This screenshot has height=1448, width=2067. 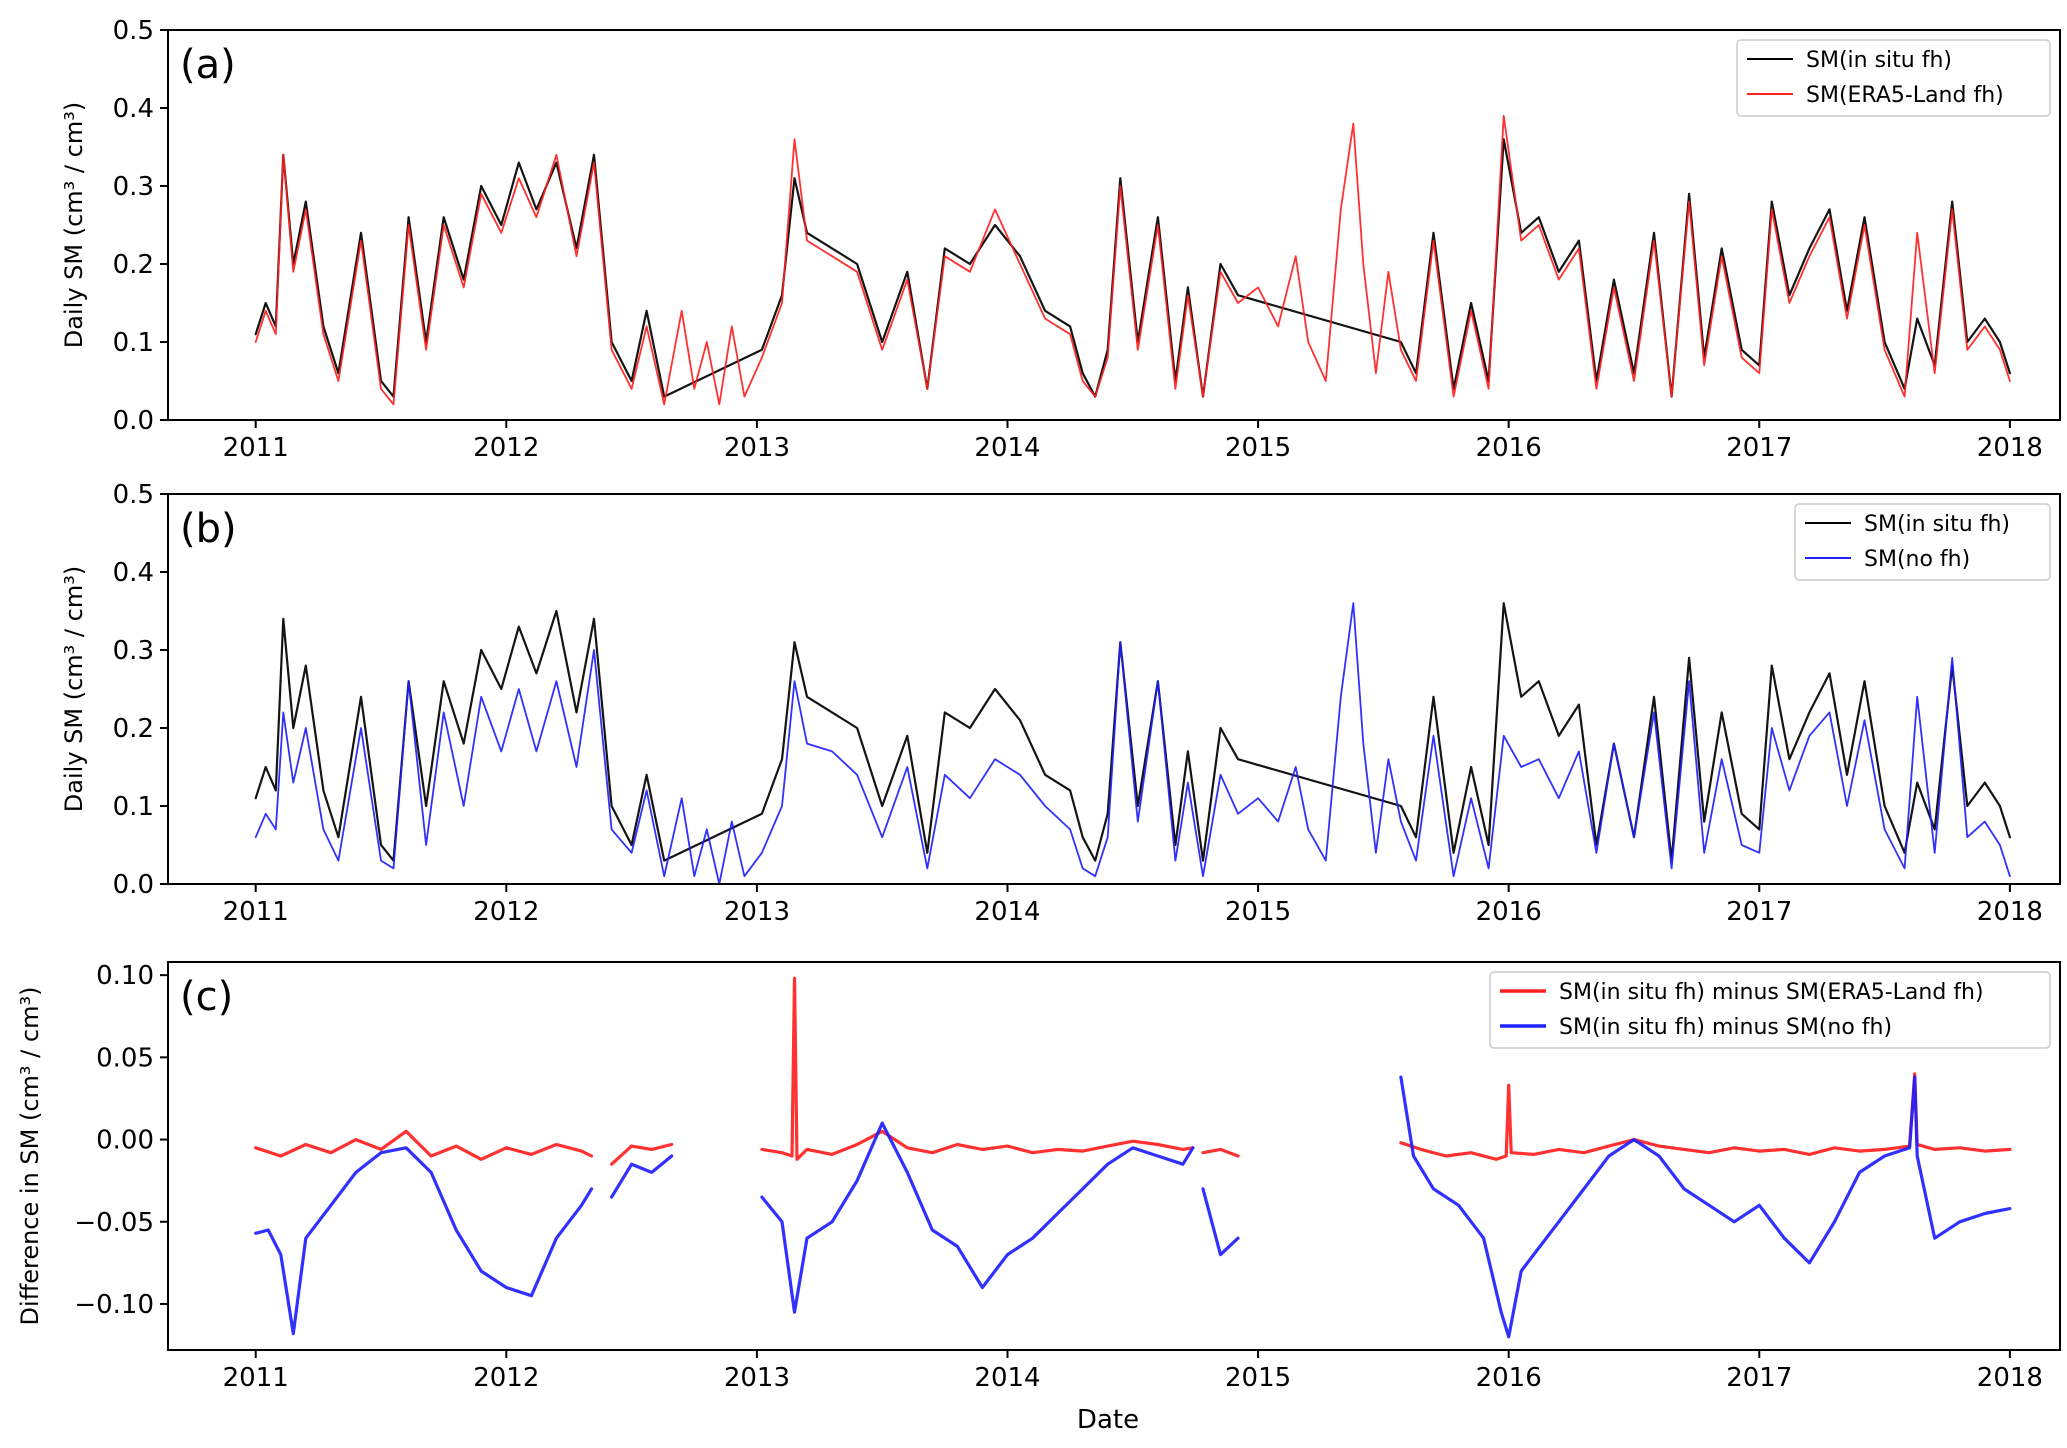 I want to click on y-tick-label: 0.00, so click(x=125, y=1141).